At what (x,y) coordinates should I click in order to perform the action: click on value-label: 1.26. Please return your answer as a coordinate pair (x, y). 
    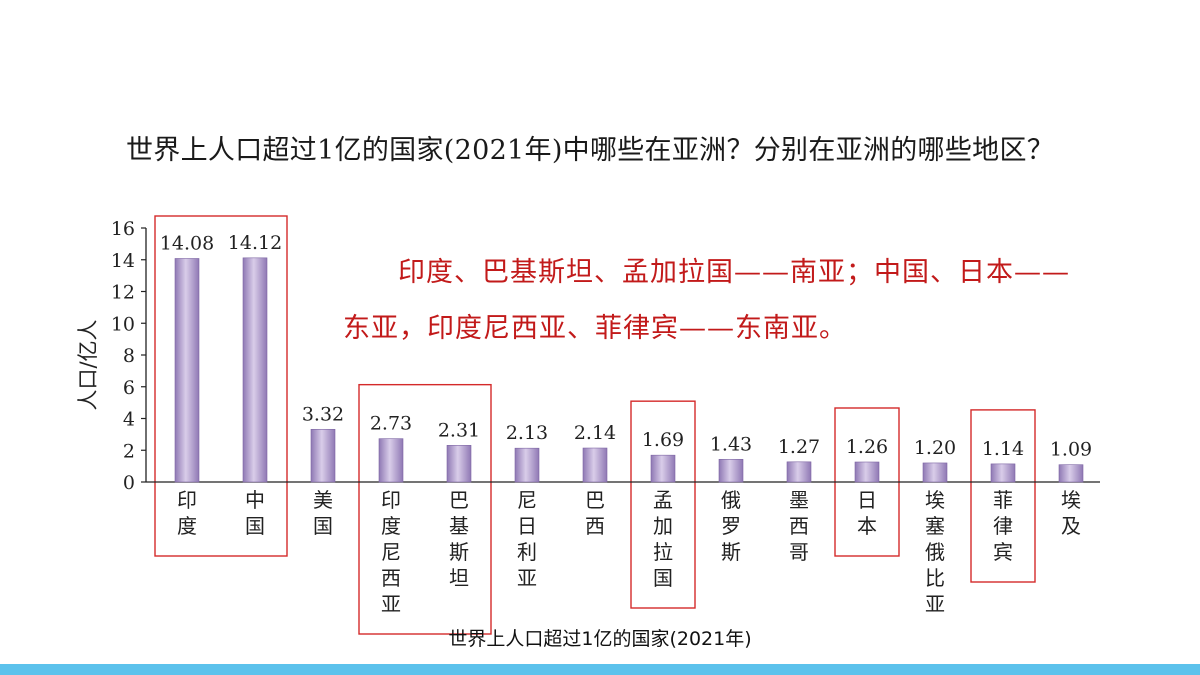
    Looking at the image, I should click on (867, 447).